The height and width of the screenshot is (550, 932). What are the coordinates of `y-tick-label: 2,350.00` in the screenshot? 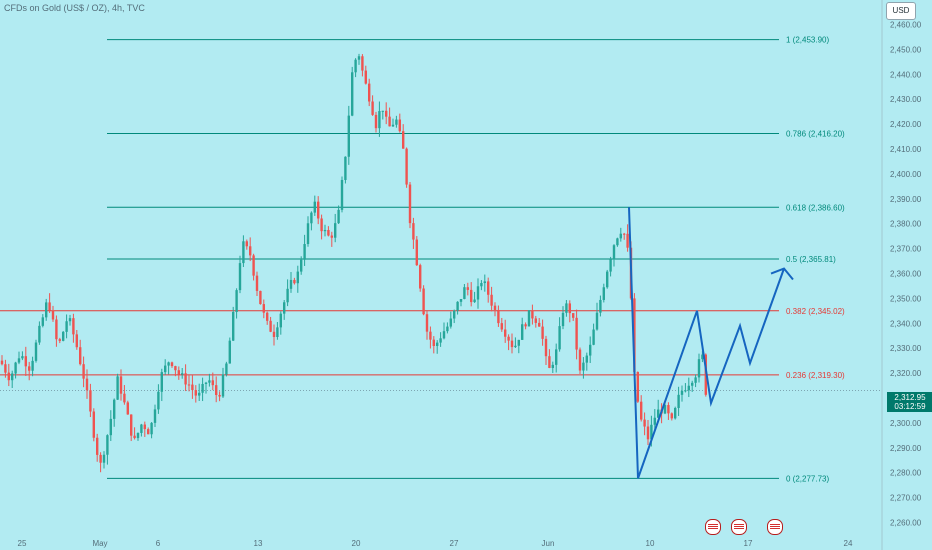 It's located at (906, 298).